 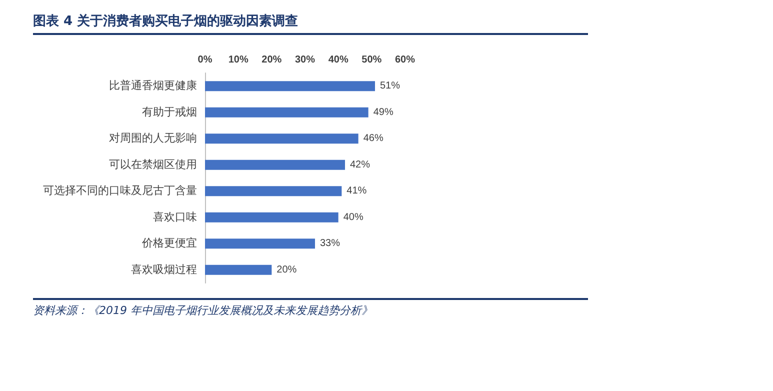 What do you see at coordinates (330, 244) in the screenshot?
I see `data-label: 33%` at bounding box center [330, 244].